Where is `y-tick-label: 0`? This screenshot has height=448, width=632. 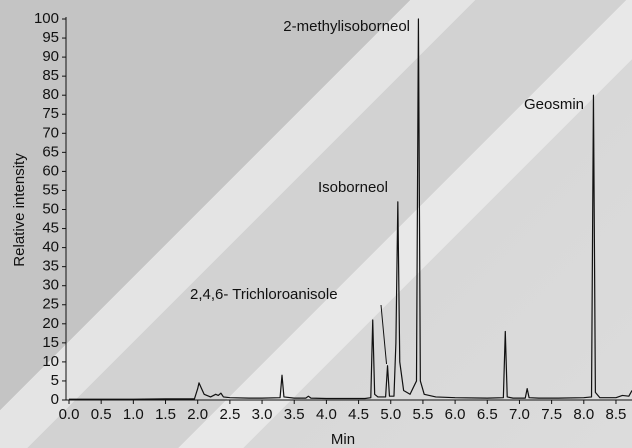 y-tick-label: 0 is located at coordinates (55, 399).